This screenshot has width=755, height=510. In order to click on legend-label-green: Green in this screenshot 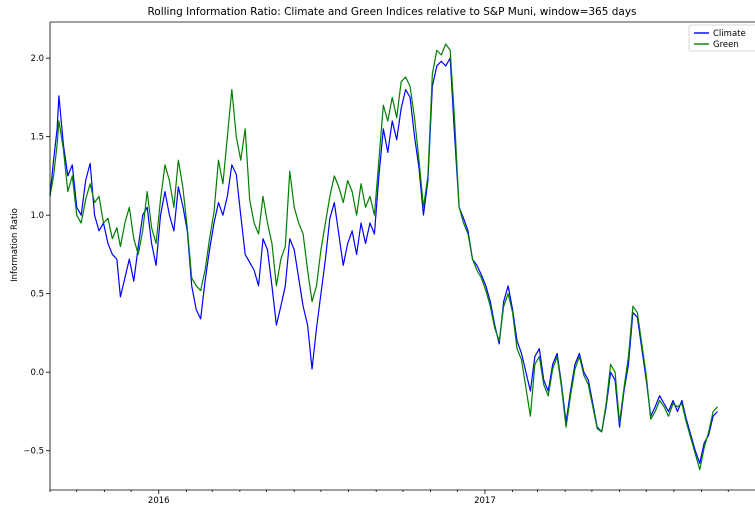, I will do `click(726, 45)`.